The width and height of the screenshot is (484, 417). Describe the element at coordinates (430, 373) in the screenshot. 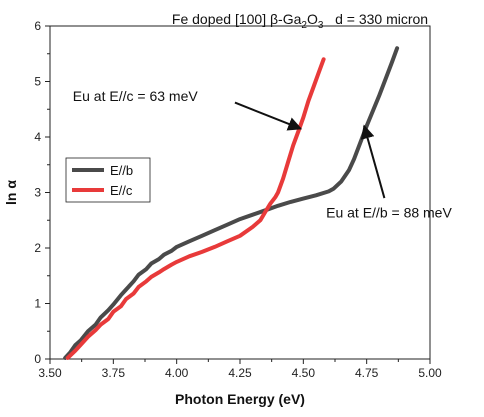

I see `x-tick-label: 5.00` at that location.